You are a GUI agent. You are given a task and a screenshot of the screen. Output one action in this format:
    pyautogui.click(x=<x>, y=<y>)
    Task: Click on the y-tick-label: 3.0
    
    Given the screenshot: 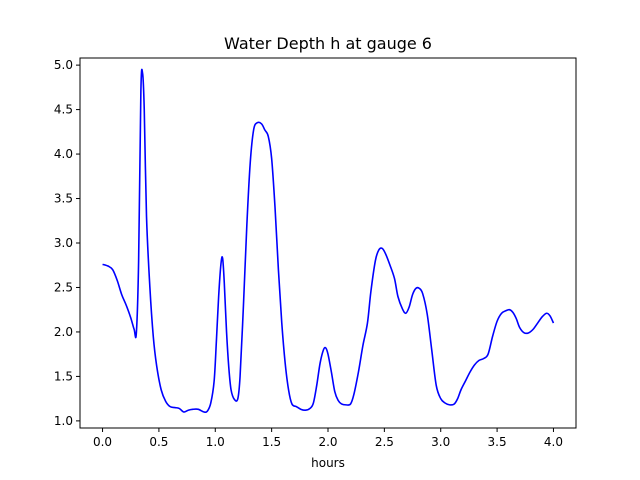 What is the action you would take?
    pyautogui.click(x=63, y=243)
    